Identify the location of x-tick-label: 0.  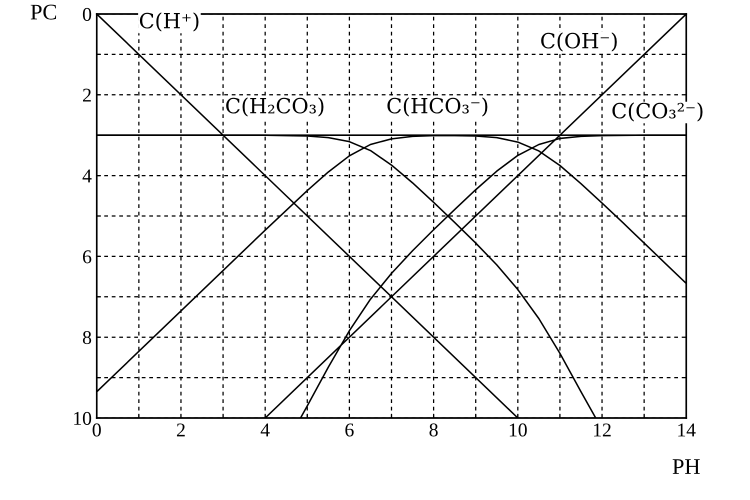
(96, 430).